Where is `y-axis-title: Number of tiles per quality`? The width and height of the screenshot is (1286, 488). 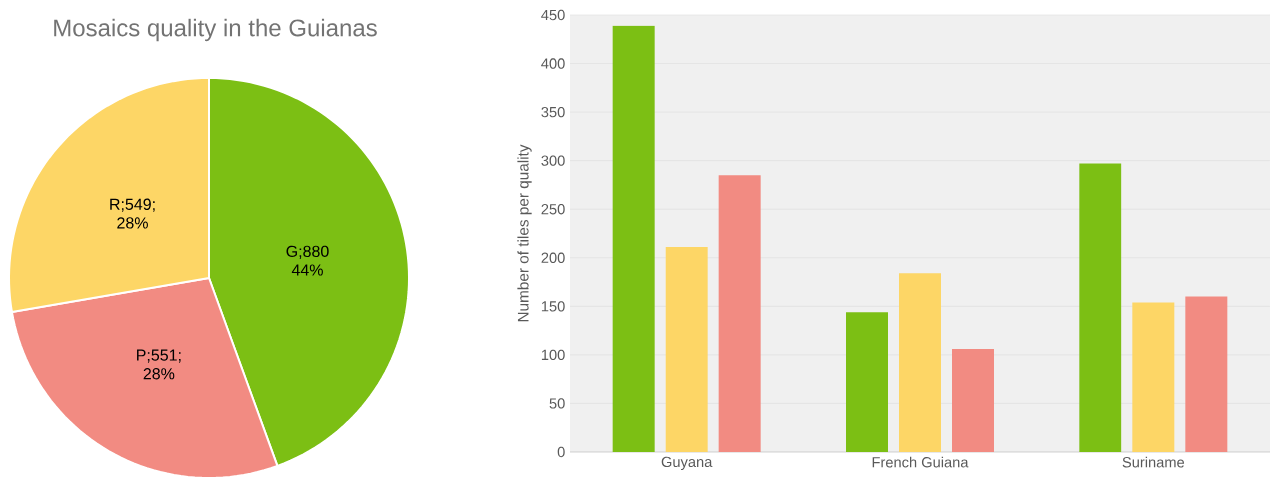
y-axis-title: Number of tiles per quality is located at coordinates (524, 233).